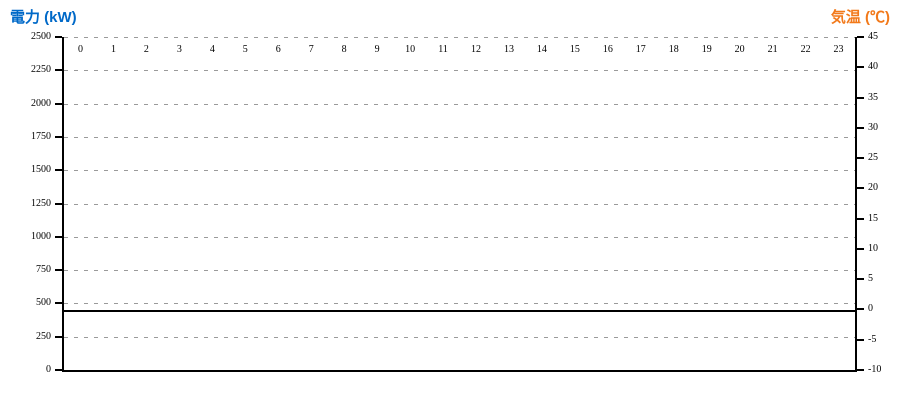  I want to click on left-axis-tick-label: 1250, so click(41, 203).